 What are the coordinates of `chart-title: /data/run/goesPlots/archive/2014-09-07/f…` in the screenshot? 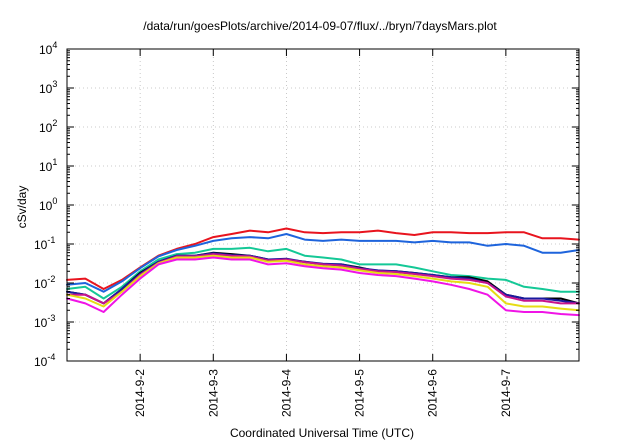 It's located at (320, 26).